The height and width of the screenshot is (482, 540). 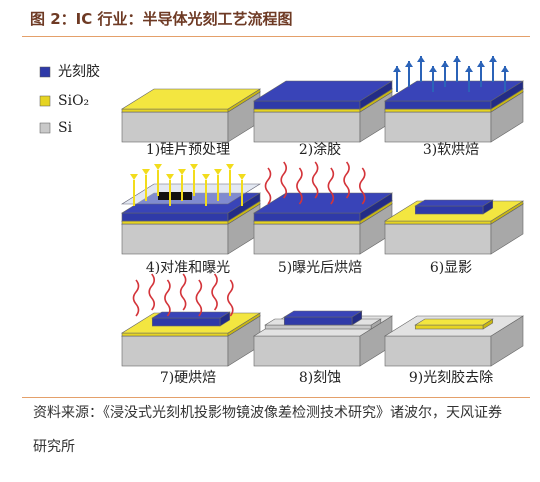 I want to click on title-rule, so click(x=276, y=36).